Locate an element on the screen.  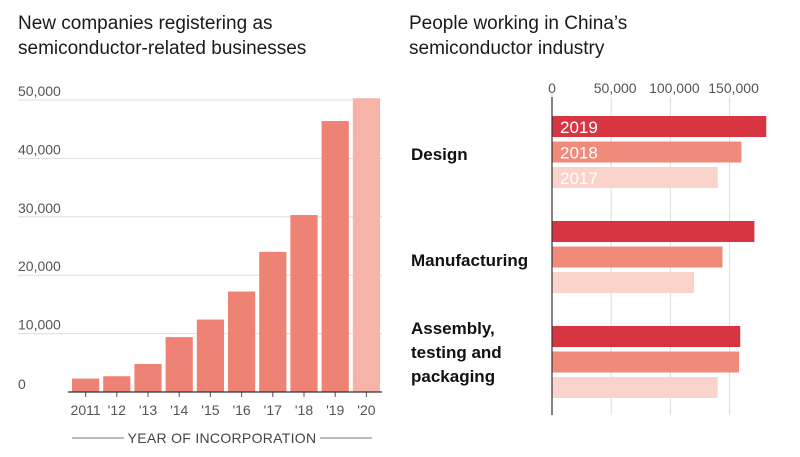
x-tick-label: '18 is located at coordinates (304, 410).